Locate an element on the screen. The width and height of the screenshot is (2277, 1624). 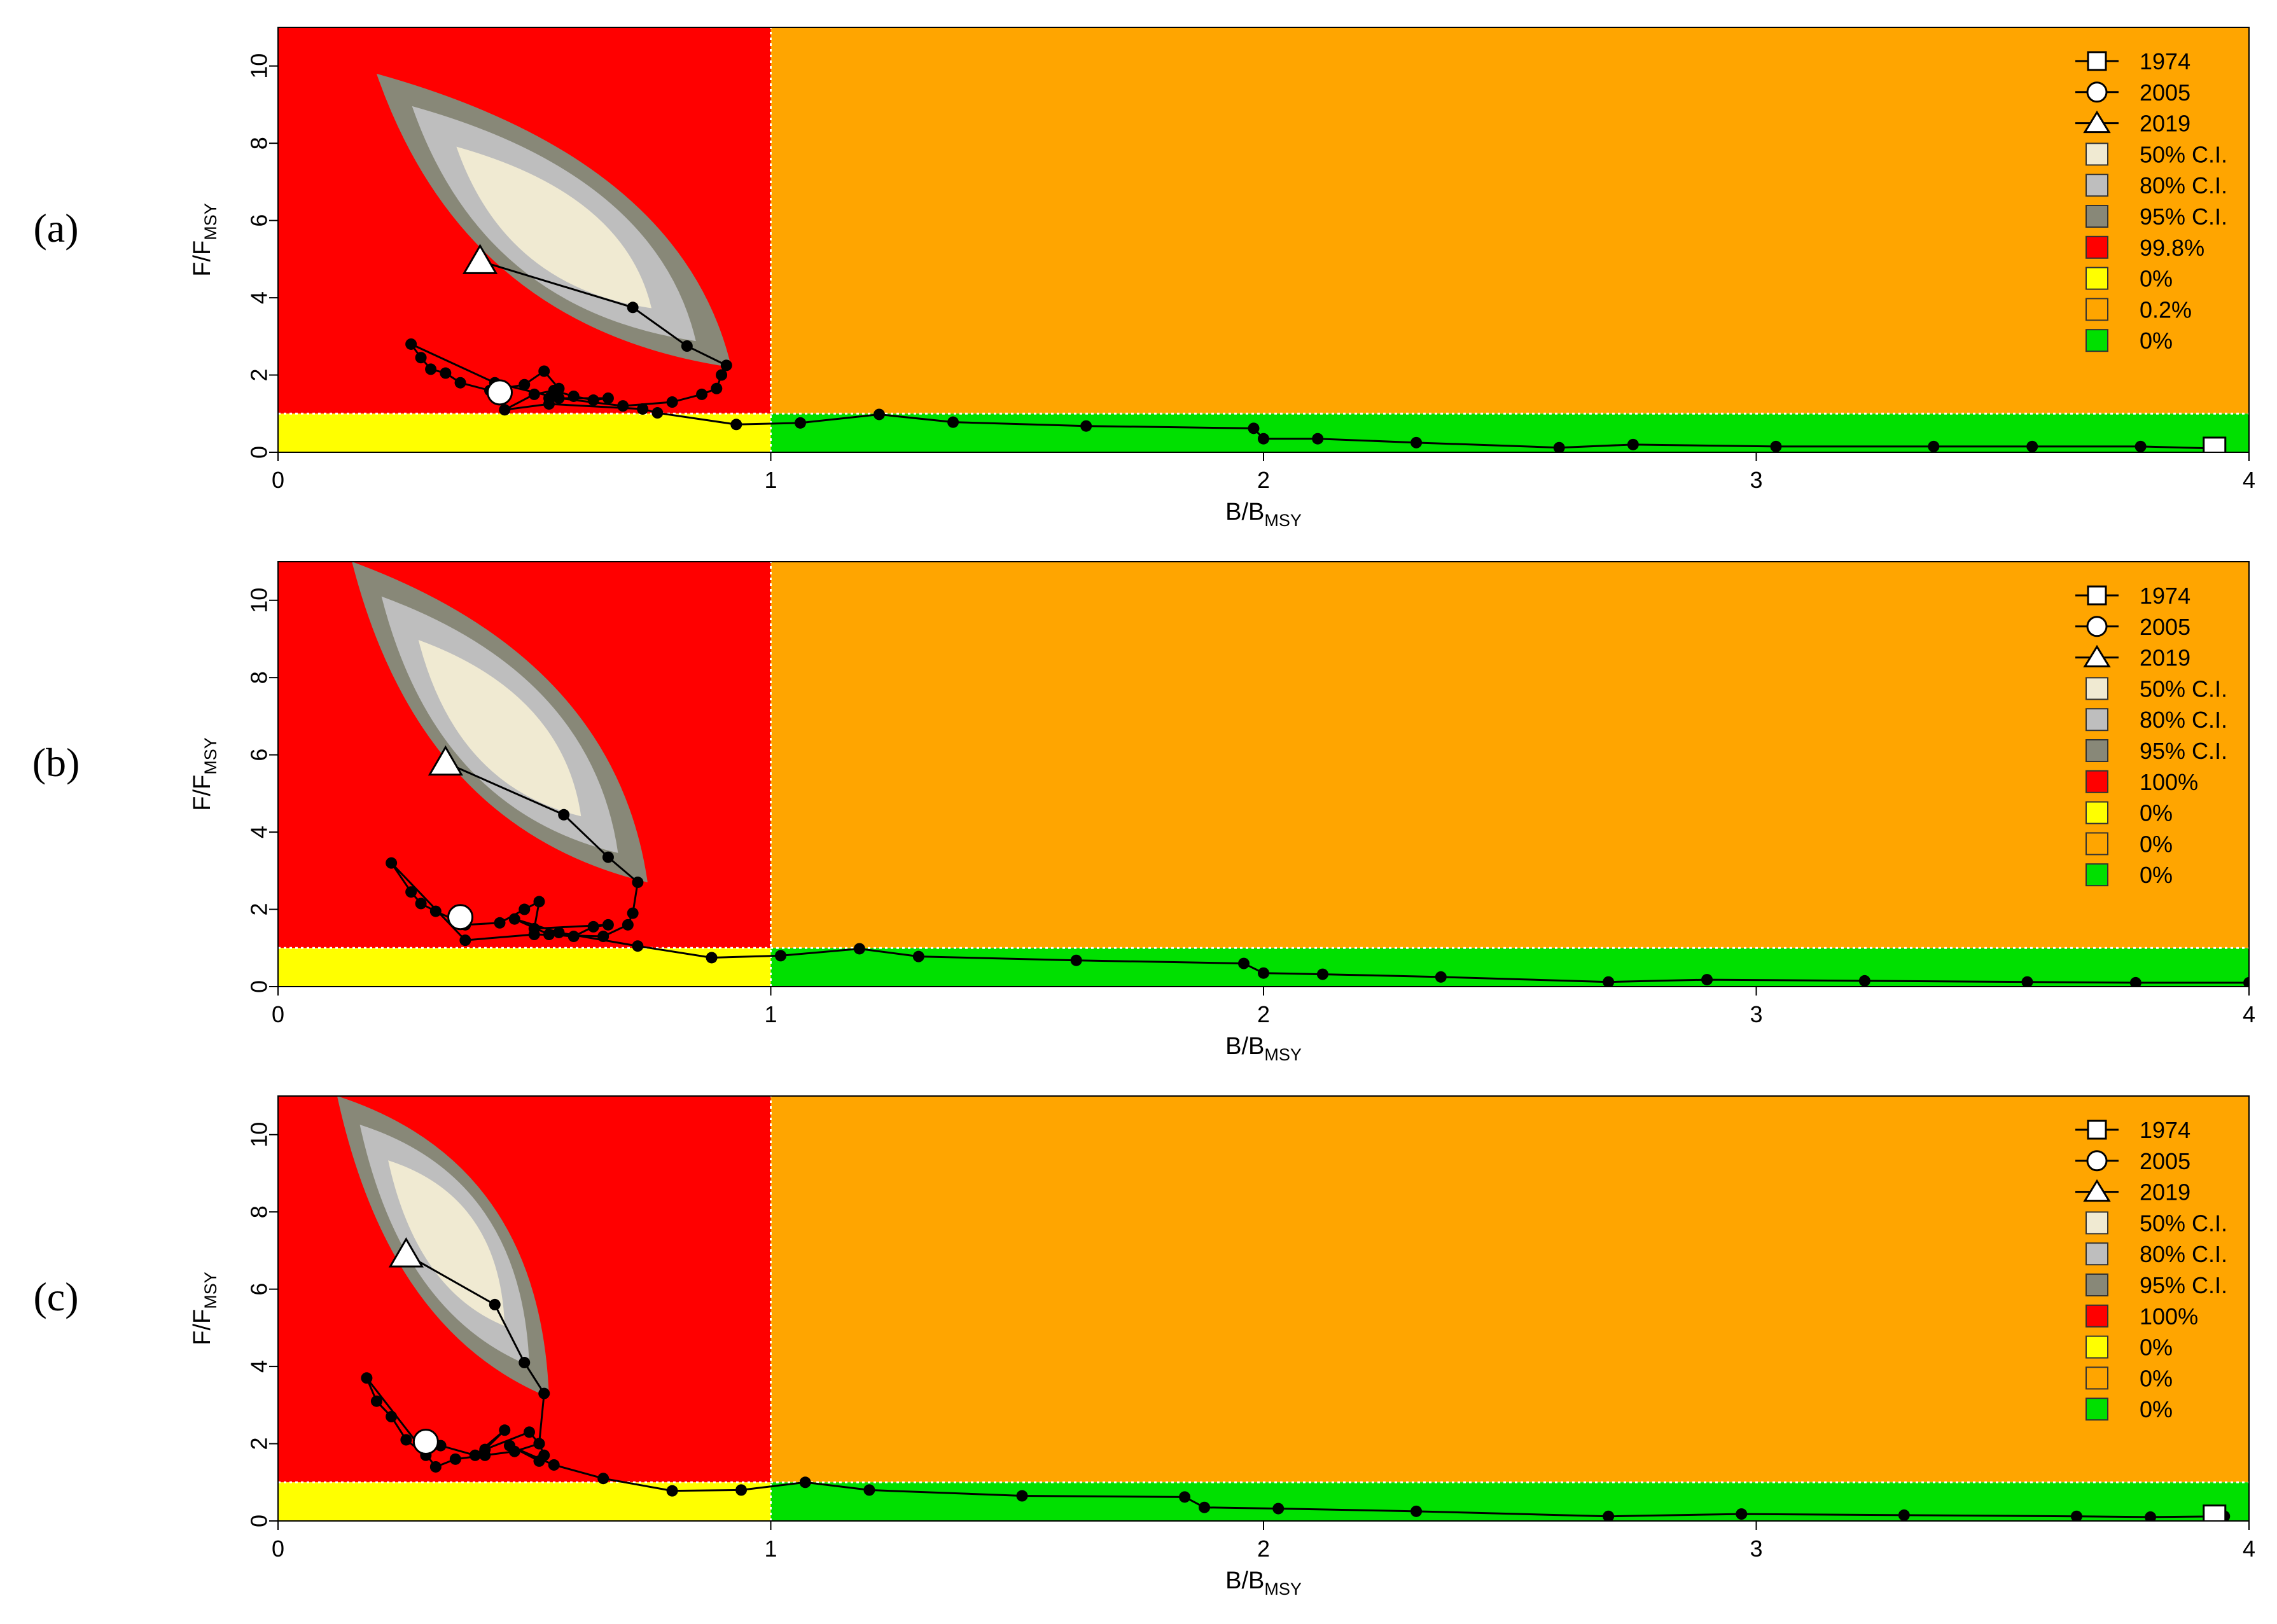
legend-item: 100% is located at coordinates (2142, 782).